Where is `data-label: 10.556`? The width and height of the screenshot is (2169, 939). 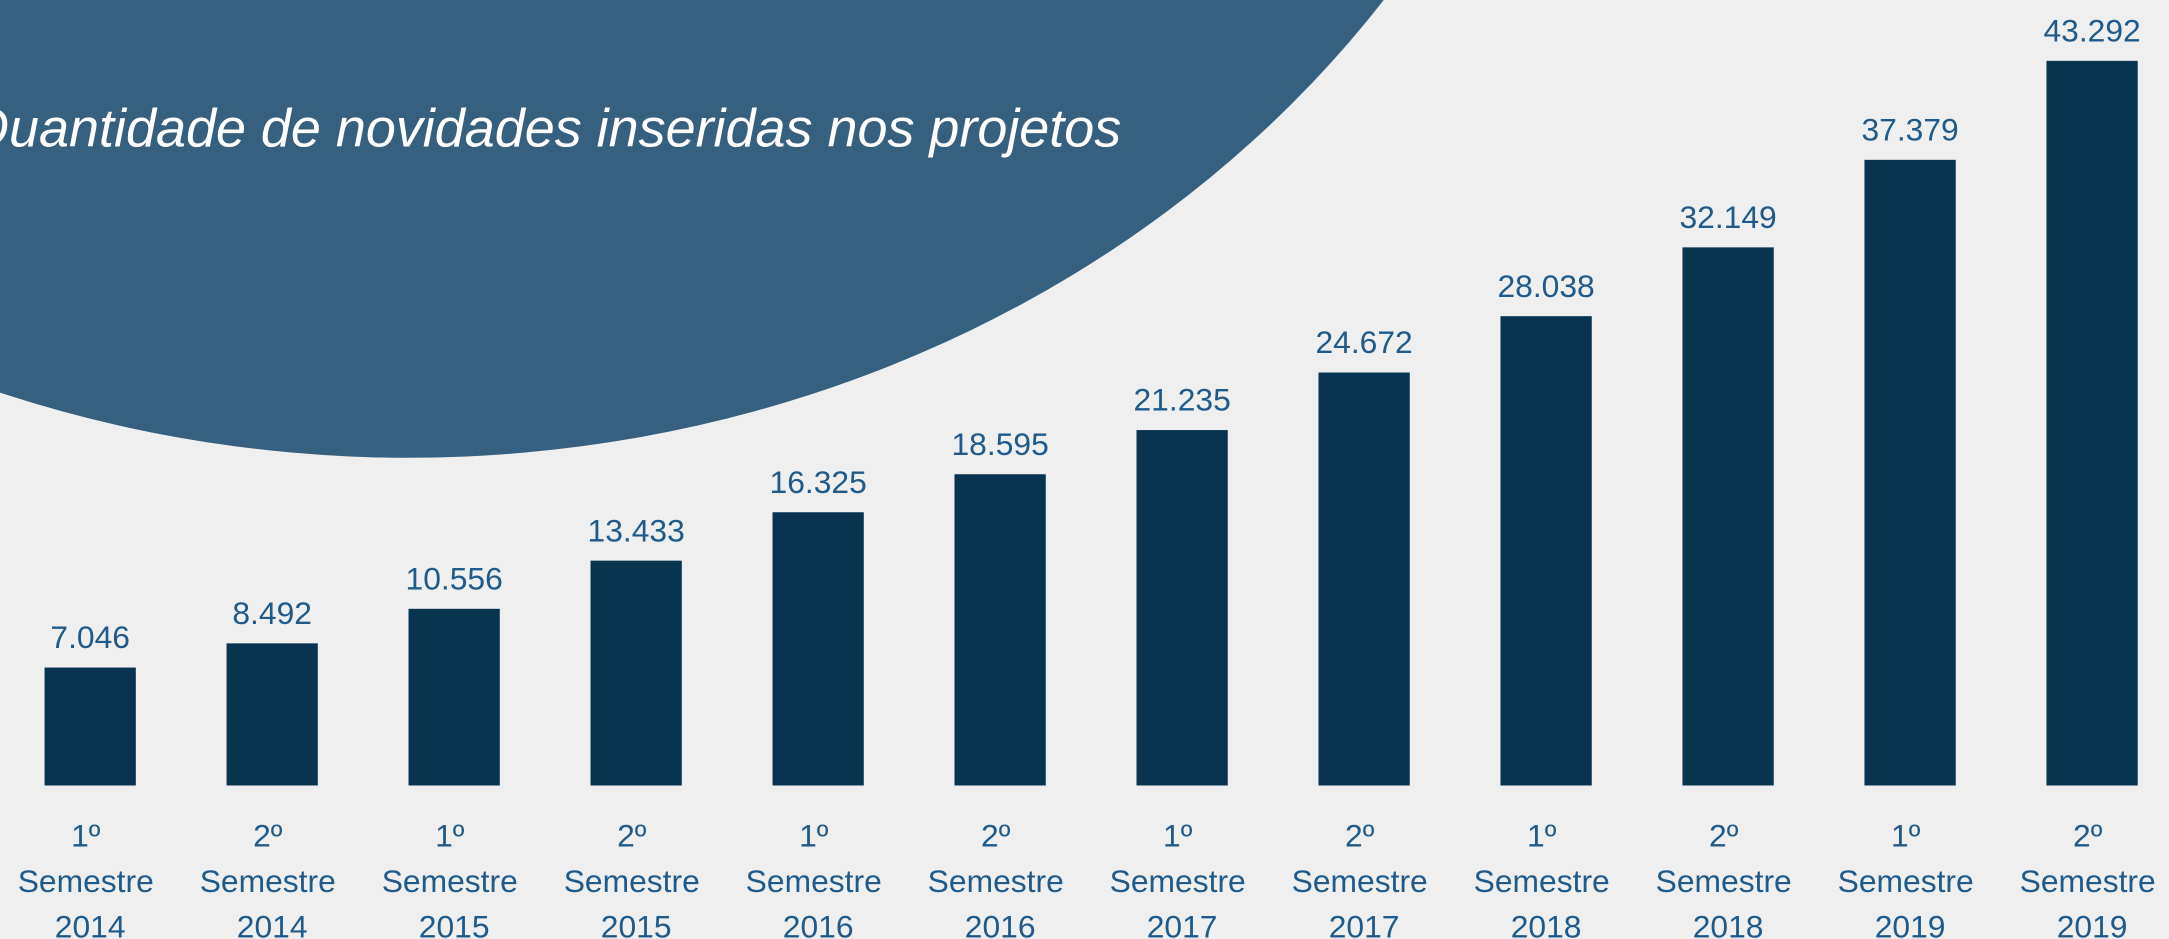 data-label: 10.556 is located at coordinates (454, 578).